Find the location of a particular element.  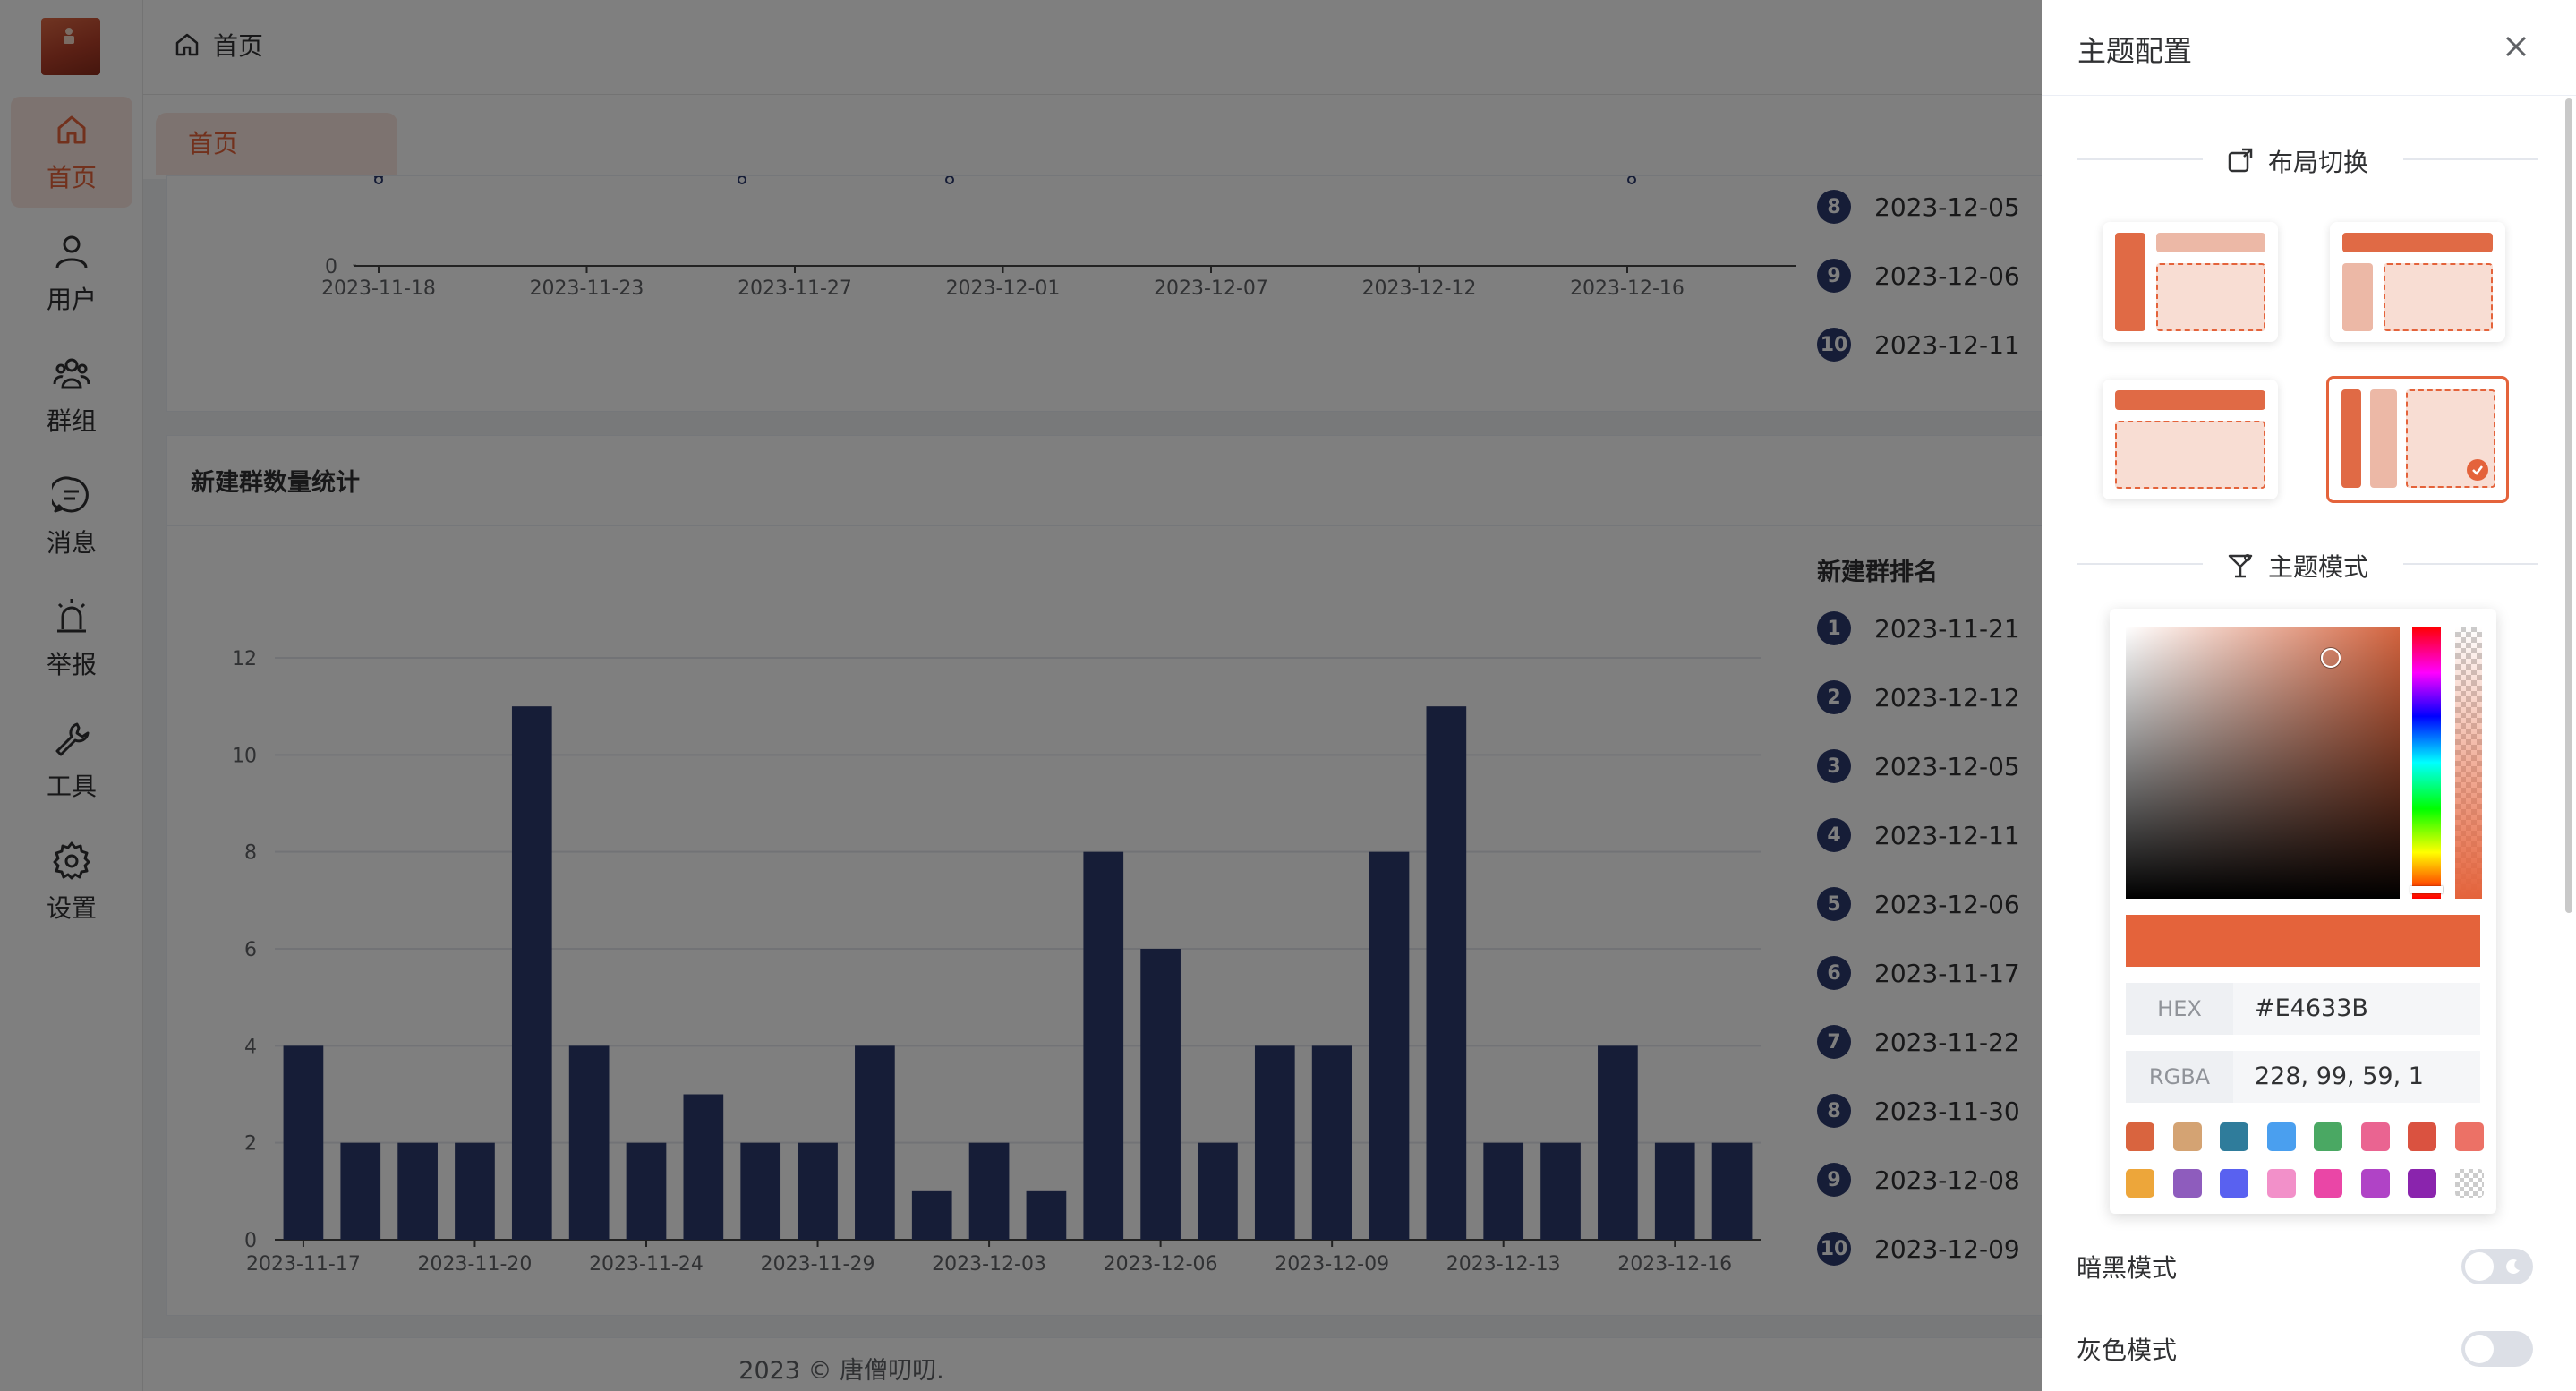

alpha-slider is located at coordinates (2468, 763).